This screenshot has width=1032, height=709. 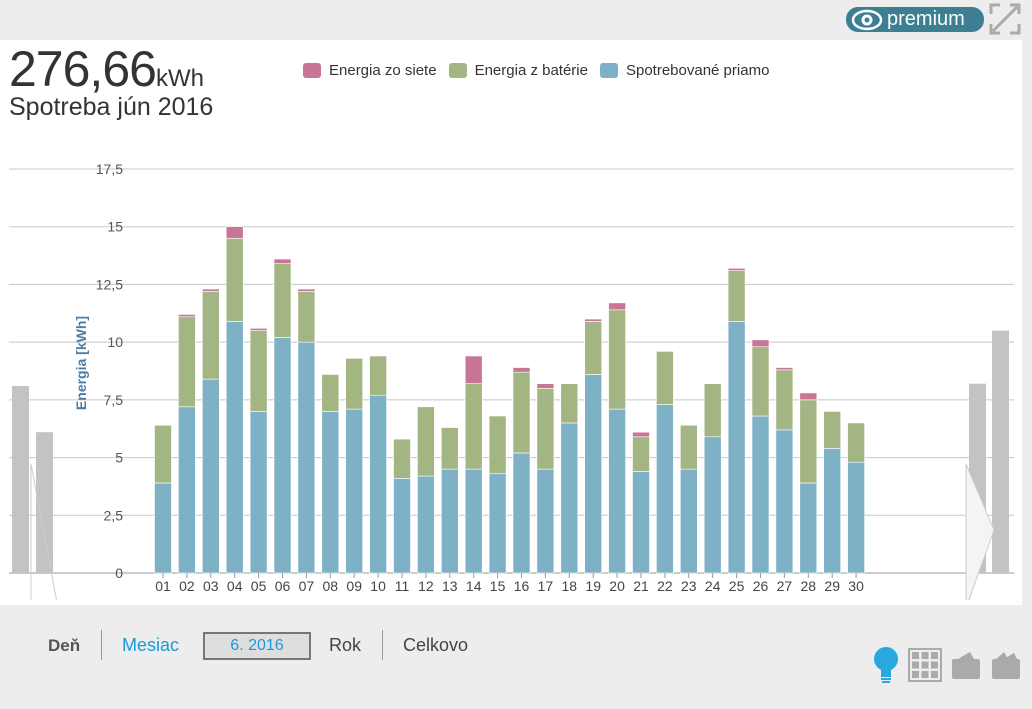 What do you see at coordinates (81, 363) in the screenshot?
I see `y-axis-label: Energia [kWh]` at bounding box center [81, 363].